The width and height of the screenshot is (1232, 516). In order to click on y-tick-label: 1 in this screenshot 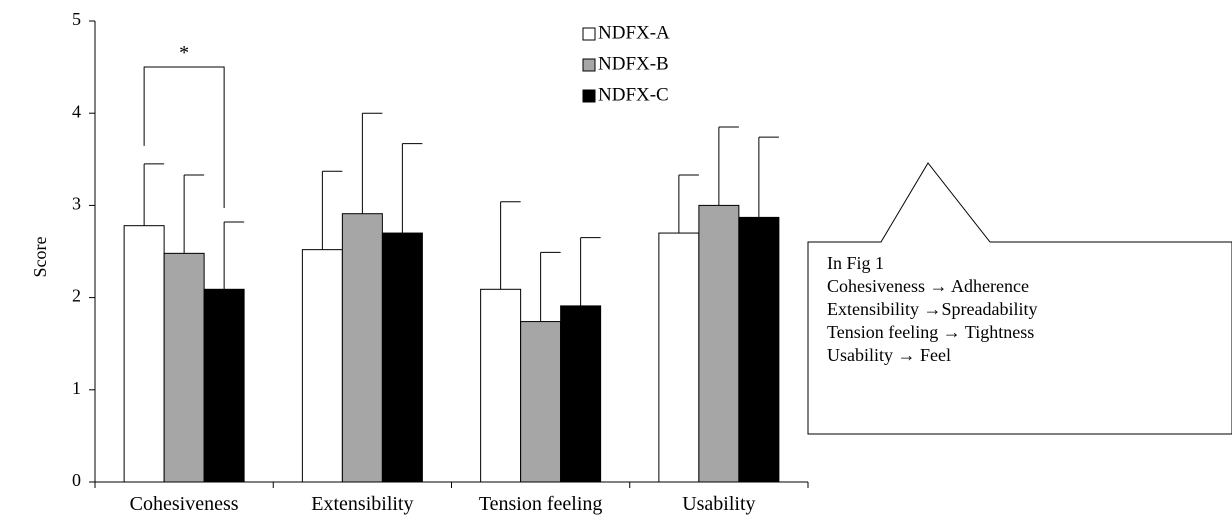, I will do `click(76, 388)`.